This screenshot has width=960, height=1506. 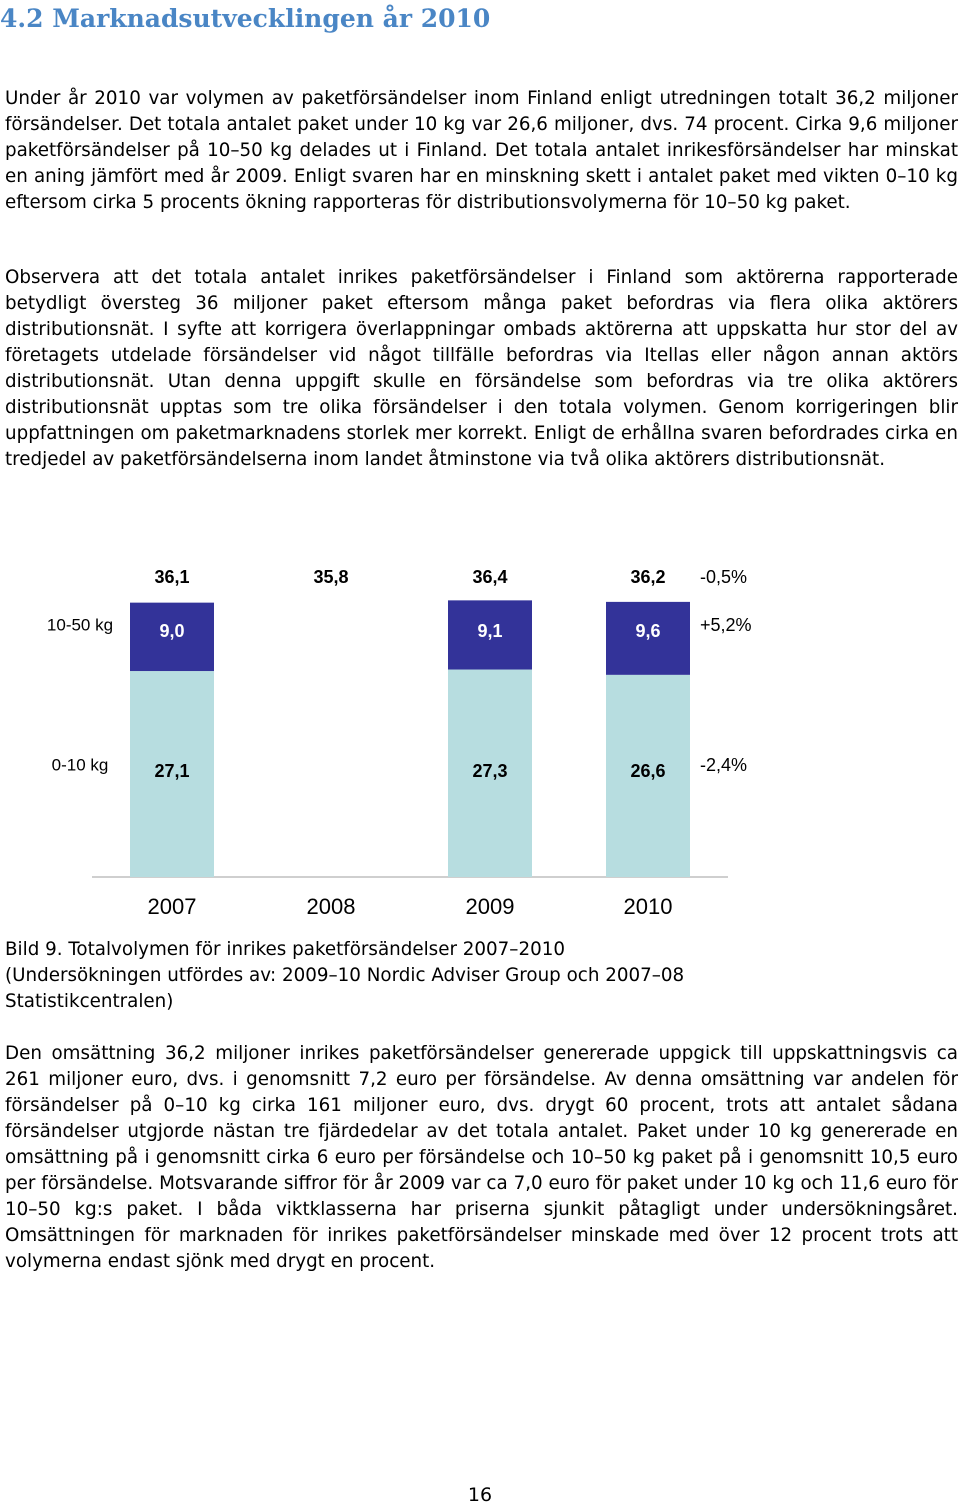 What do you see at coordinates (480, 1495) in the screenshot?
I see `page-number: 16` at bounding box center [480, 1495].